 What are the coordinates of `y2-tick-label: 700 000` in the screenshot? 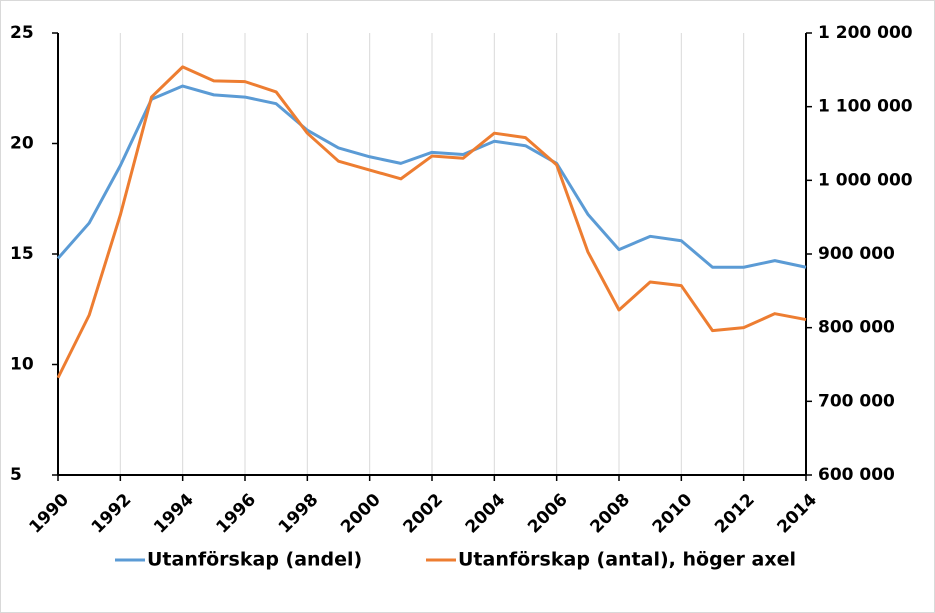 It's located at (856, 401).